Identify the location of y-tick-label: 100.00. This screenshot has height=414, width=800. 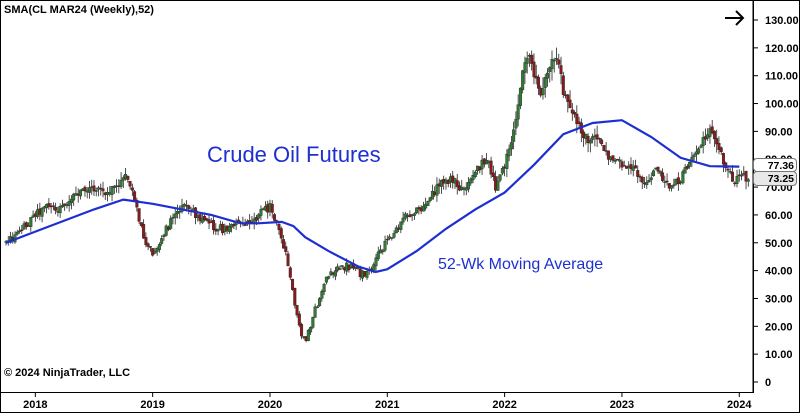
(782, 105).